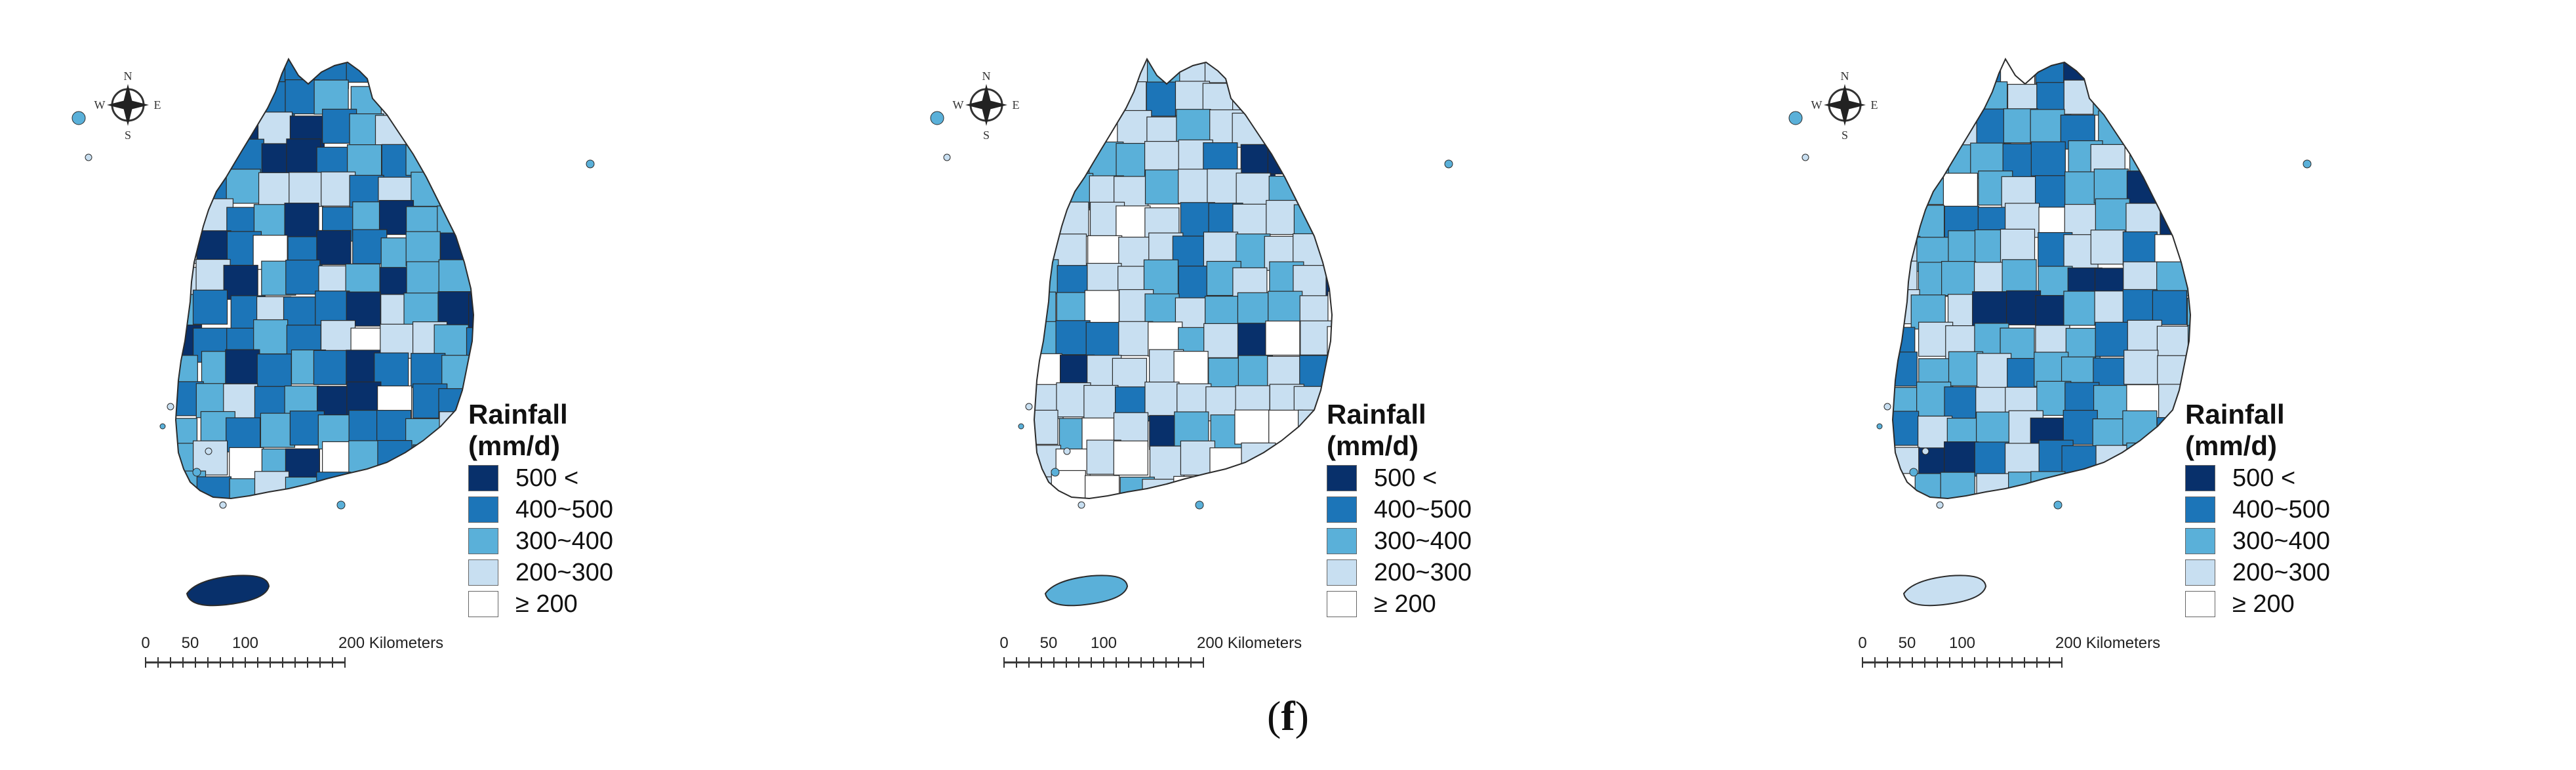  What do you see at coordinates (2257, 478) in the screenshot?
I see `legend-row: 500 <` at bounding box center [2257, 478].